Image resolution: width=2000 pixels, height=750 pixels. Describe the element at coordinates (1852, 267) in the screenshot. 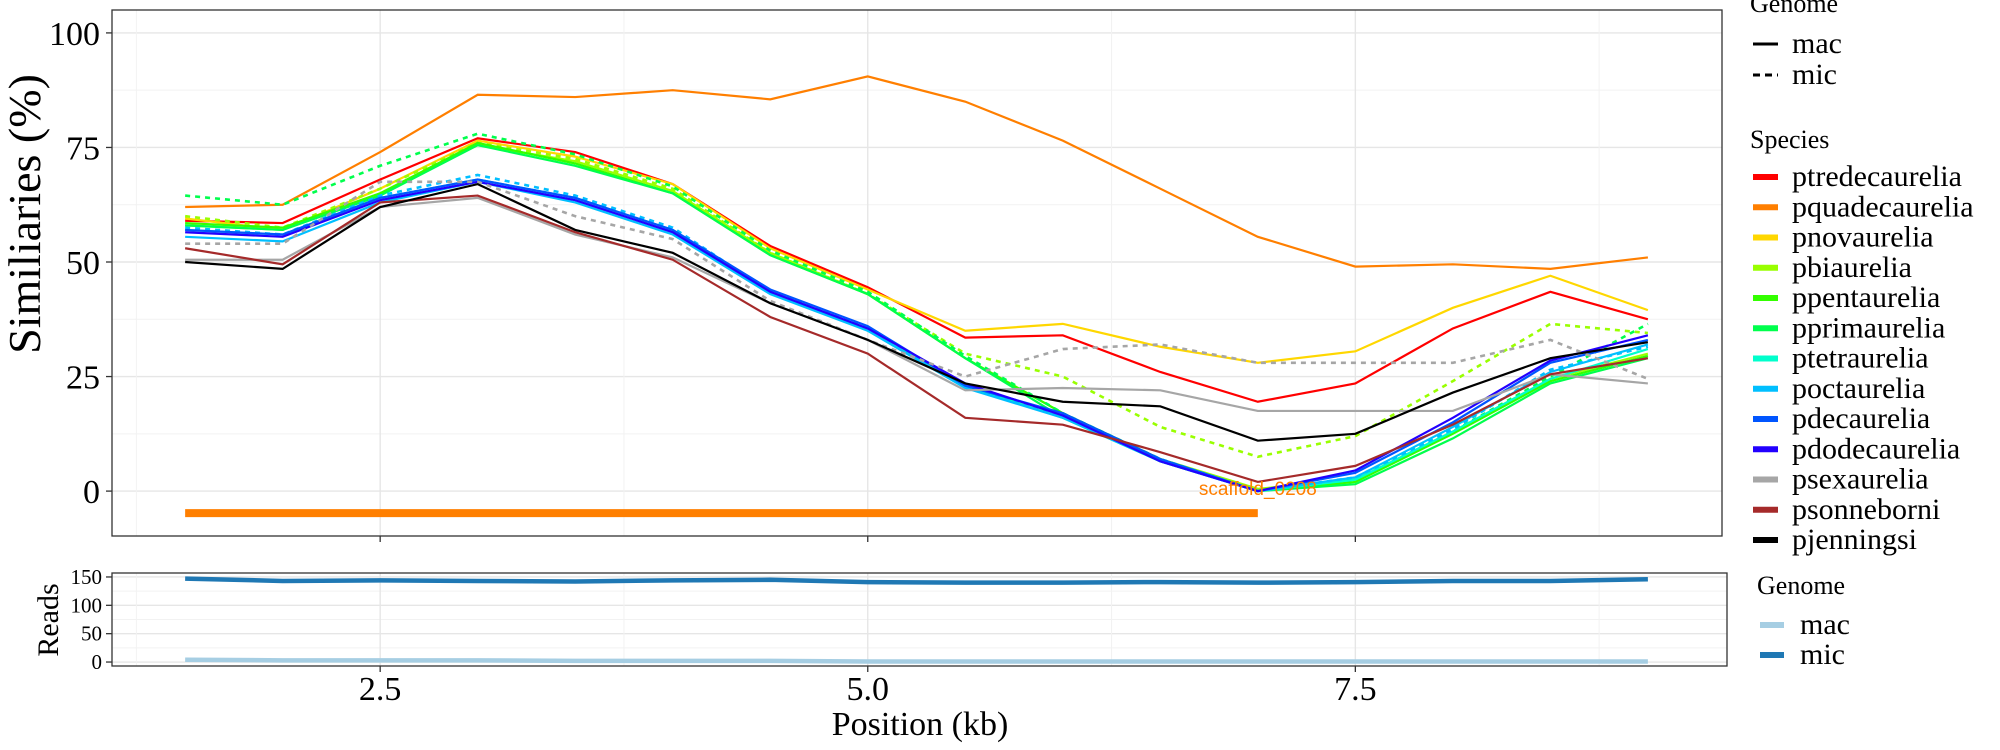

I see `species-legend-label: pbiaurelia` at that location.